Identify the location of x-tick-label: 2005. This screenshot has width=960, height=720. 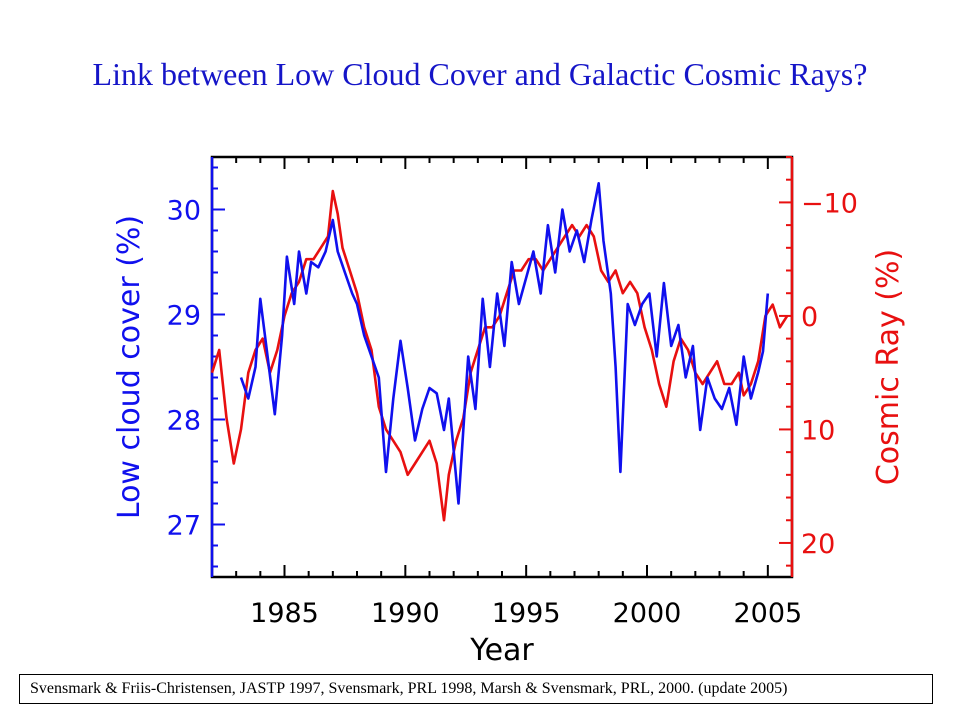
(767, 613).